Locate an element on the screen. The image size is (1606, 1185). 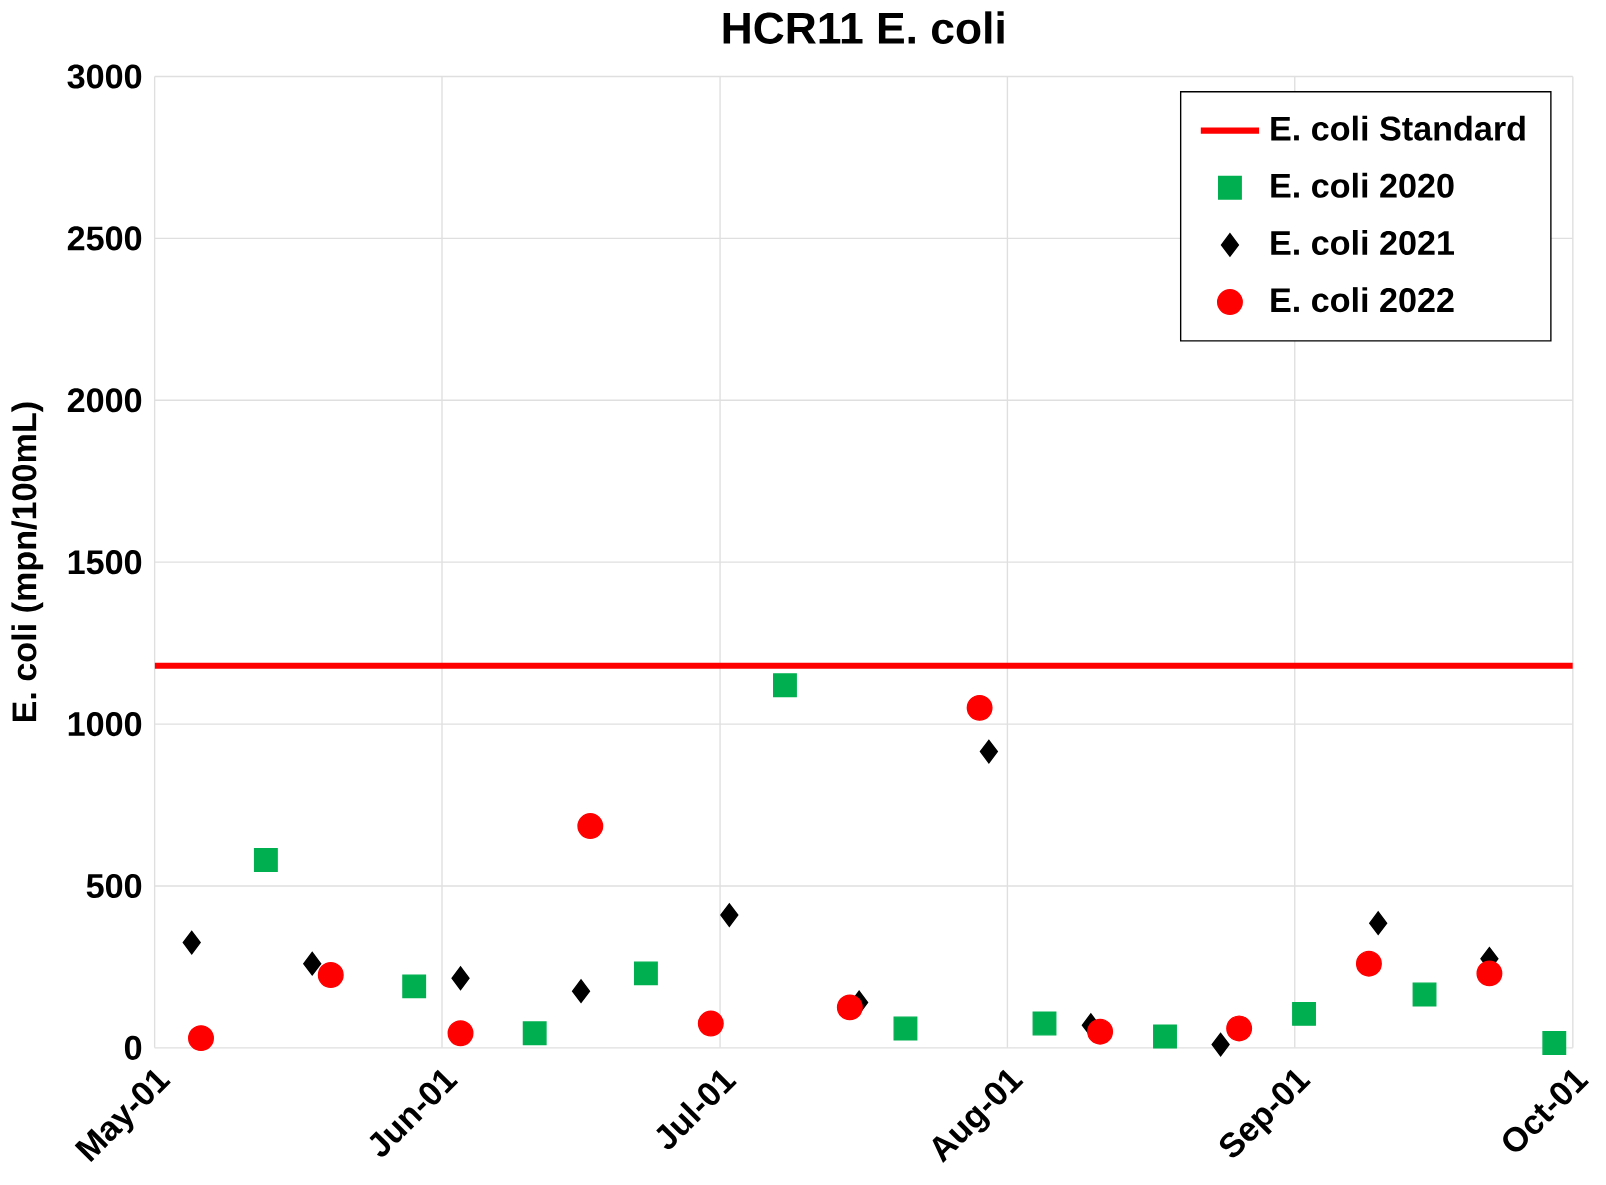
y-tick-label: 500 is located at coordinates (114, 886).